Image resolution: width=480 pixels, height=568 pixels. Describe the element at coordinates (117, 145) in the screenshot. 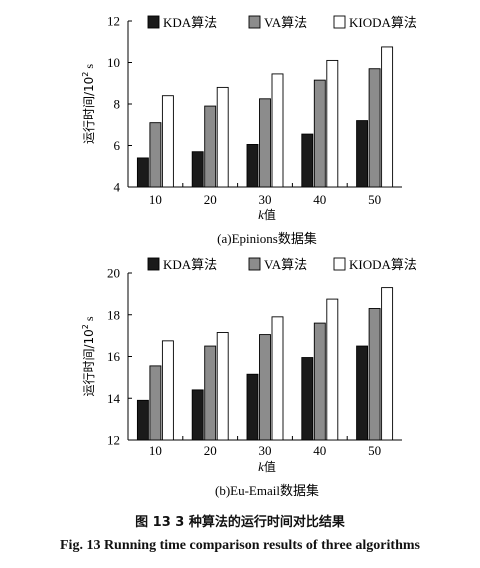

I see `y-tick-label: 6` at that location.